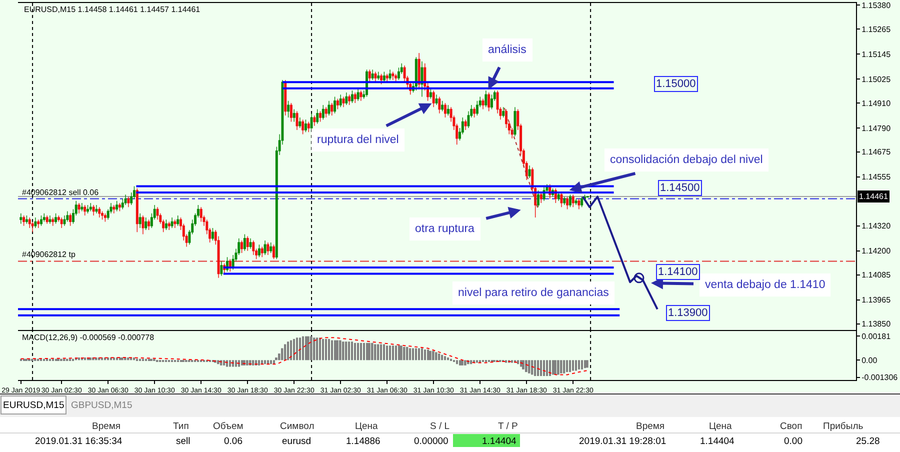  I want to click on chart-title: EURUSD,M15 1.14458 1.14461 1.14457 1.14461, so click(112, 9).